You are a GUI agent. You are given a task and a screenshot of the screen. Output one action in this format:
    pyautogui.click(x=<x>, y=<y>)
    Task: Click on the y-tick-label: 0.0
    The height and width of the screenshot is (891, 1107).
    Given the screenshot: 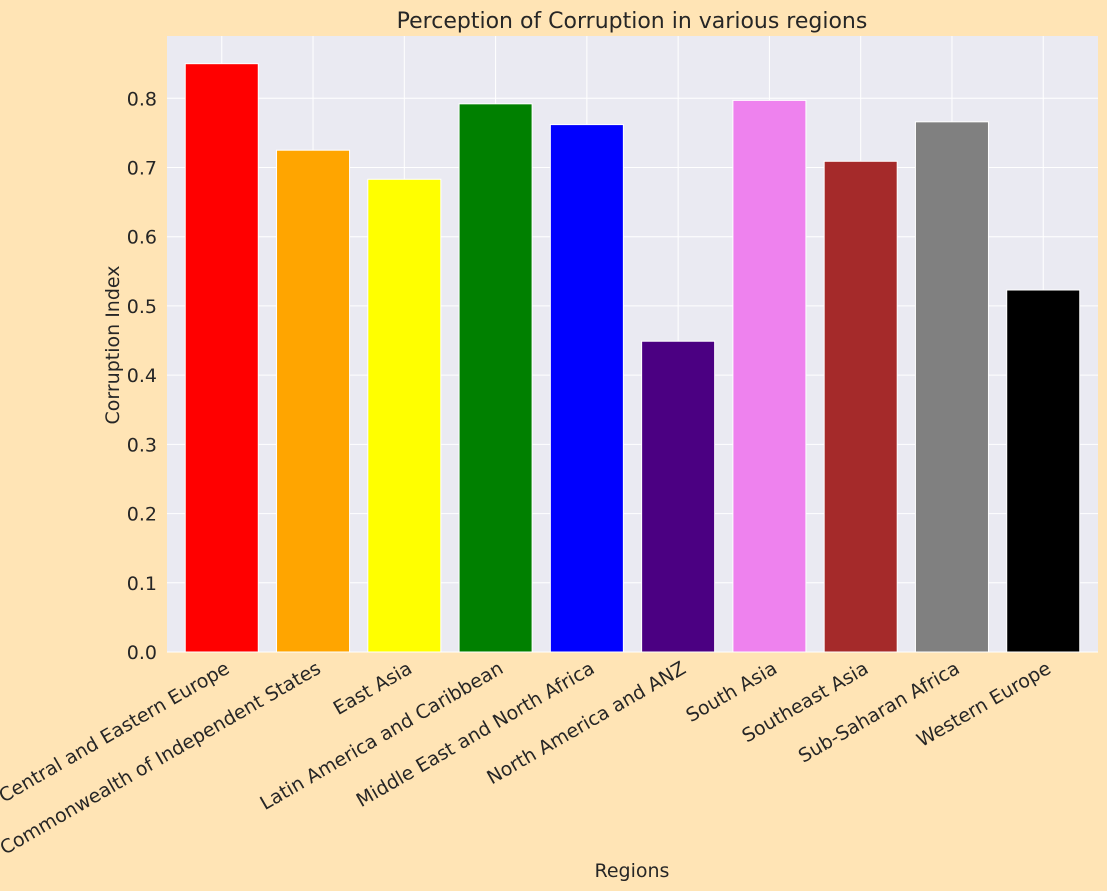 What is the action you would take?
    pyautogui.click(x=142, y=653)
    